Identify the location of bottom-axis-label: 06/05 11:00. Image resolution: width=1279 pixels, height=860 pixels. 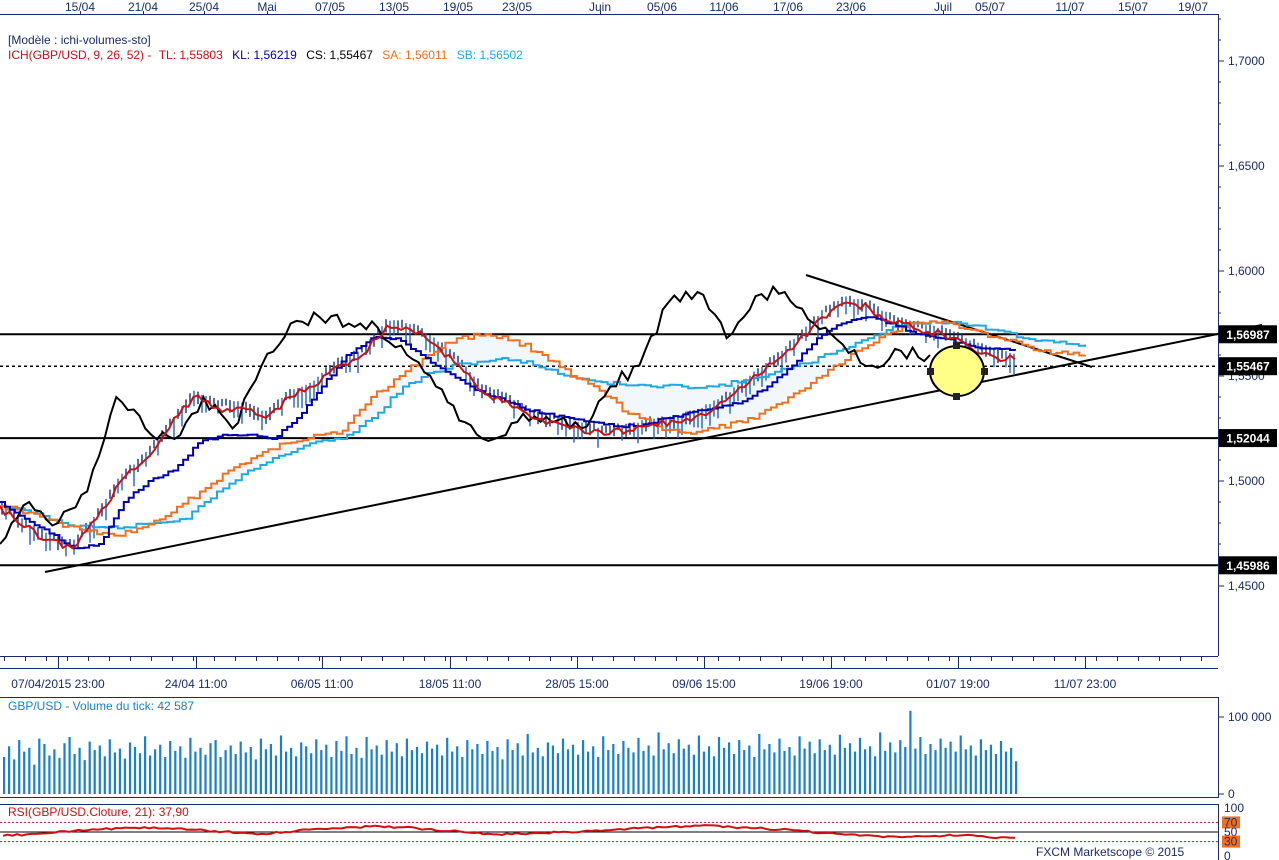
(322, 684).